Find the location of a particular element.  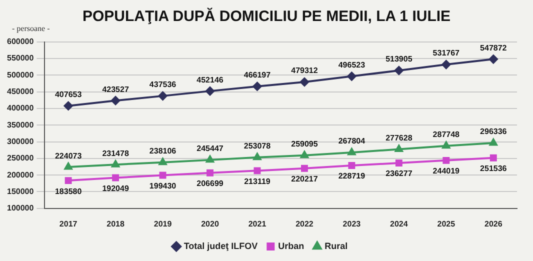

data-label: 251536 is located at coordinates (494, 169).